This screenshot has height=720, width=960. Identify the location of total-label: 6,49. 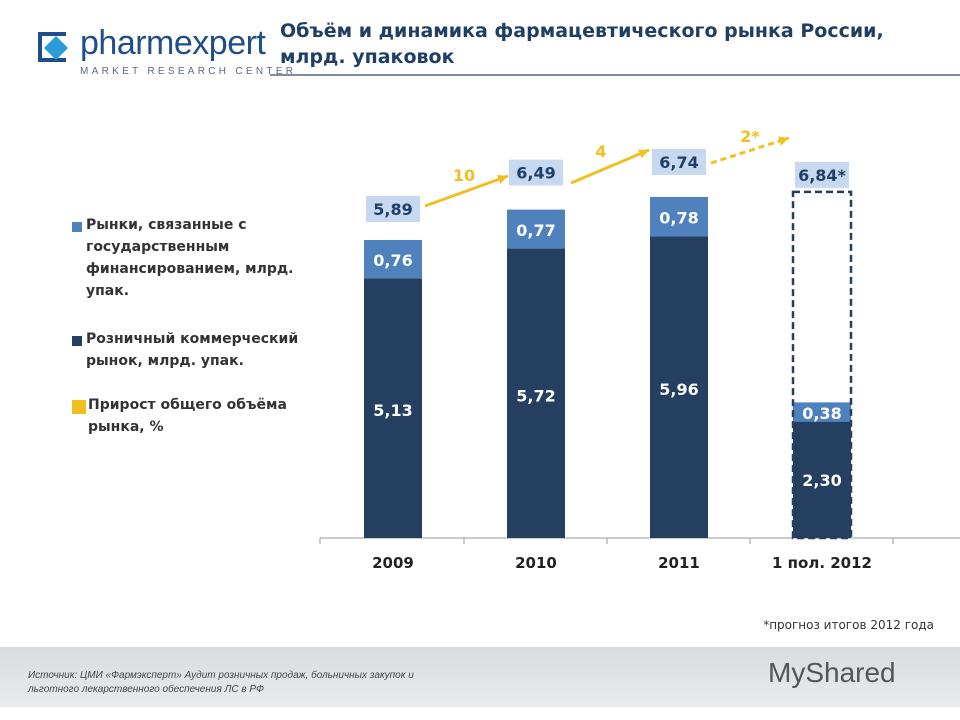
(535, 173).